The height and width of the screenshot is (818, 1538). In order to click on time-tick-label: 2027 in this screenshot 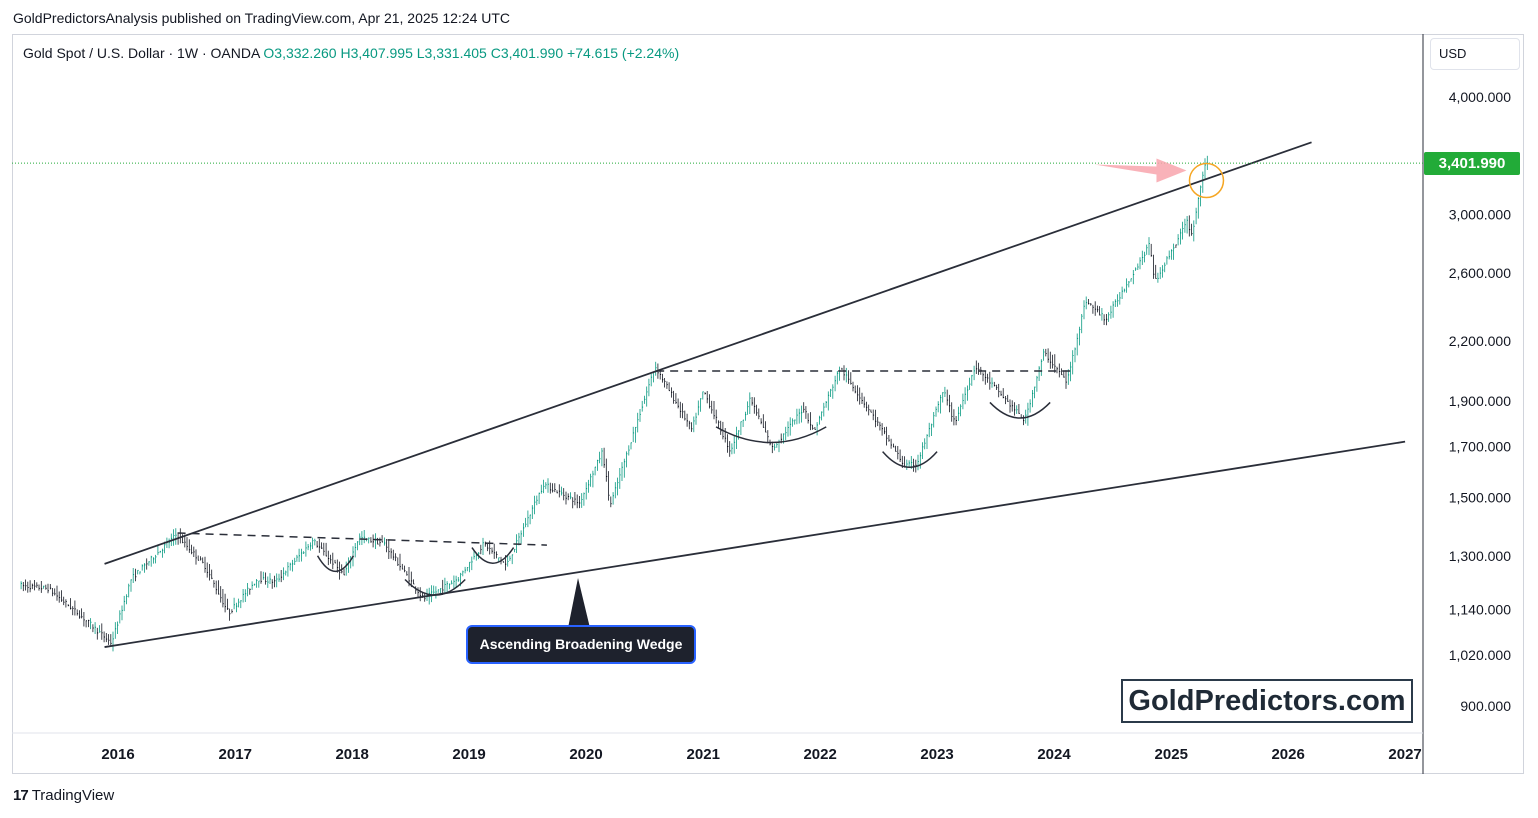, I will do `click(1404, 754)`.